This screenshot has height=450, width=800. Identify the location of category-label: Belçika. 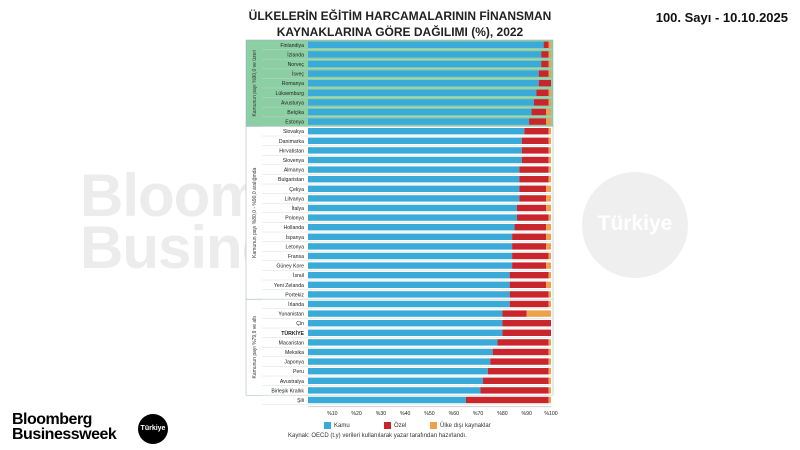
(295, 113).